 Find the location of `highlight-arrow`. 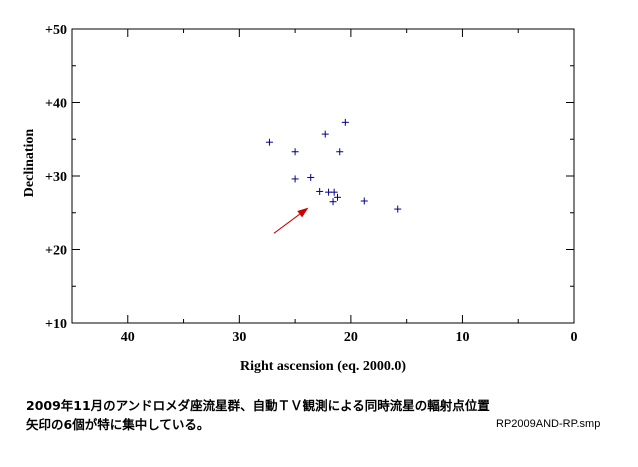

highlight-arrow is located at coordinates (291, 220).